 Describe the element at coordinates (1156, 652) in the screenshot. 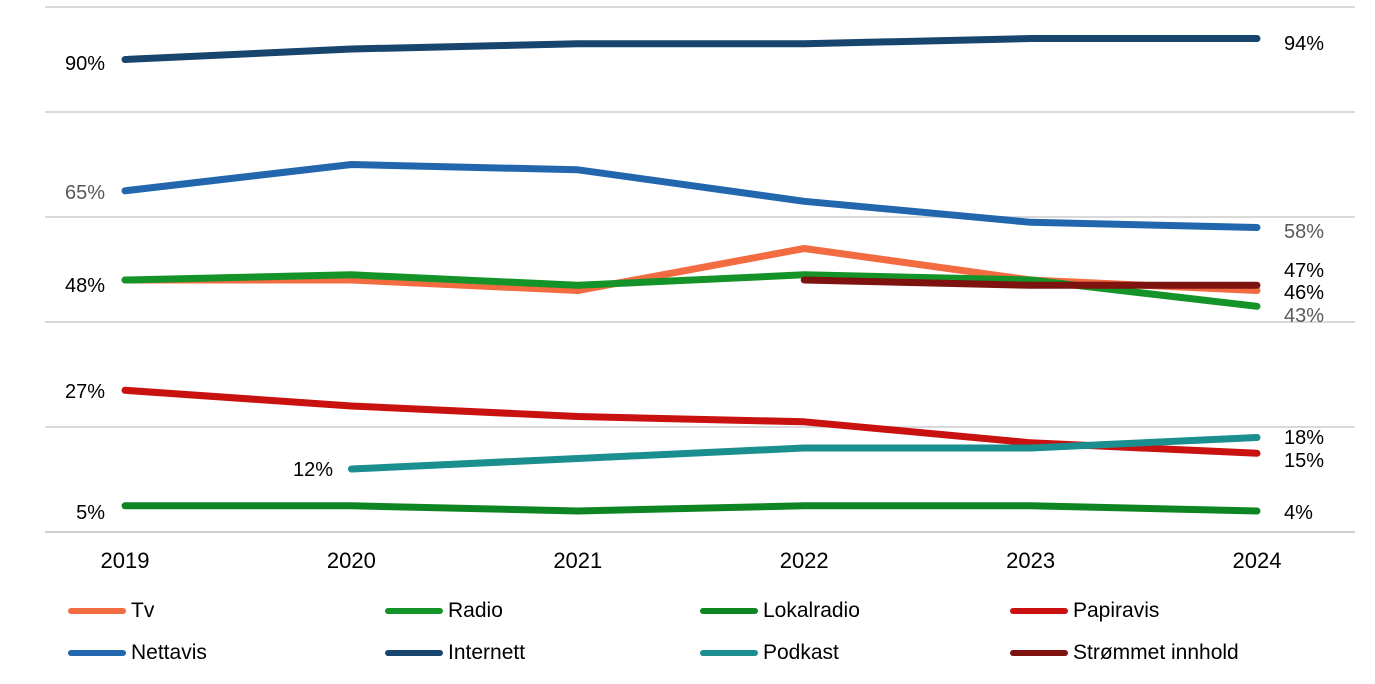

I see `legend-label: Strømmet innhold` at that location.